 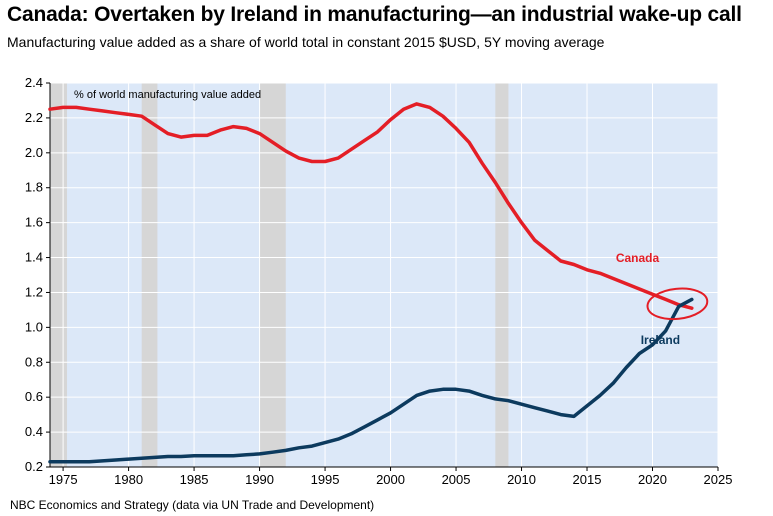 I want to click on overtake-highlight-circle, so click(x=677, y=304).